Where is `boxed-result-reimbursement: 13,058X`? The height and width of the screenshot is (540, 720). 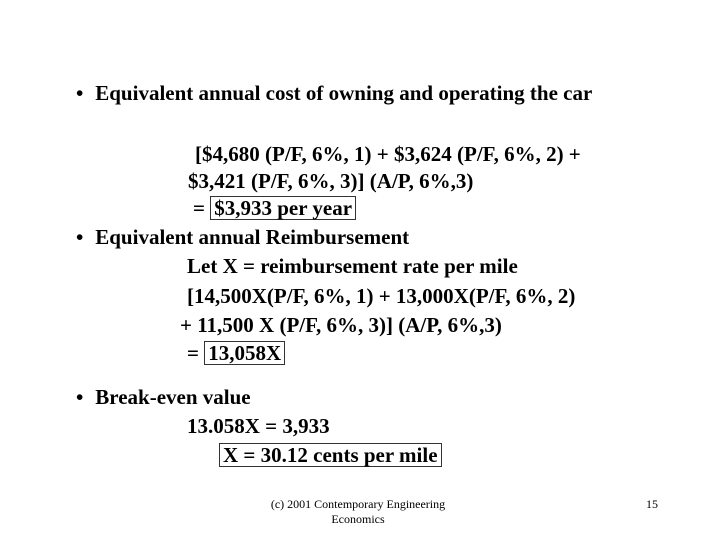
boxed-result-reimbursement: 13,058X is located at coordinates (245, 353).